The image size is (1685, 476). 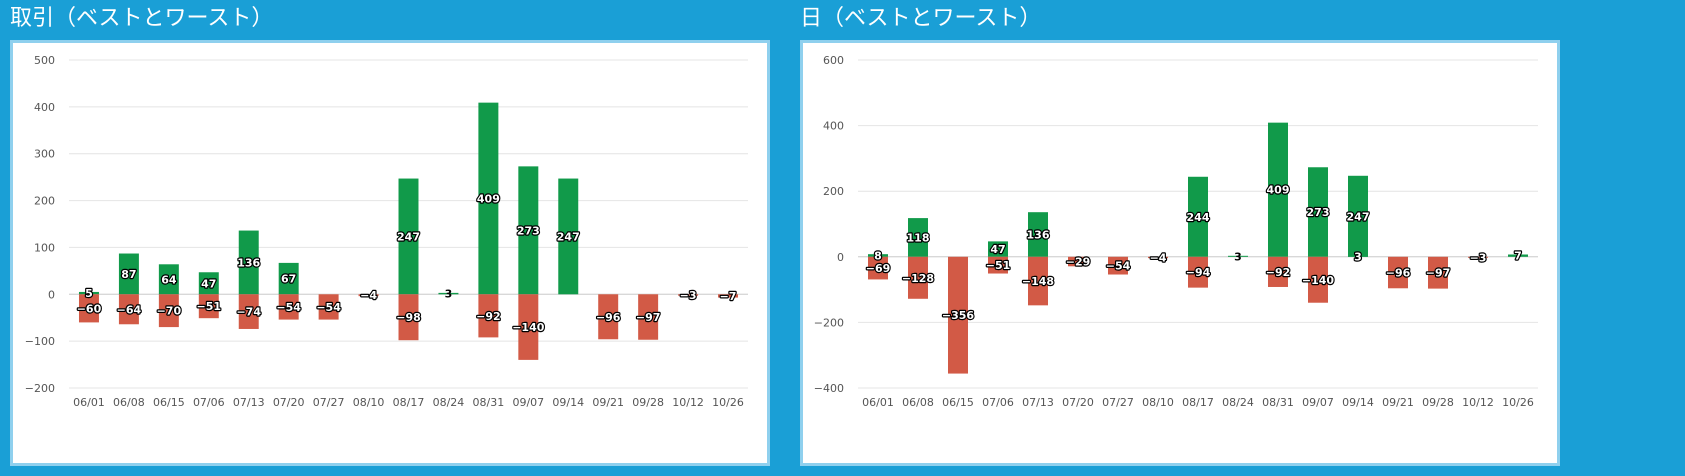 What do you see at coordinates (40, 341) in the screenshot?
I see `y-tick-label: −100` at bounding box center [40, 341].